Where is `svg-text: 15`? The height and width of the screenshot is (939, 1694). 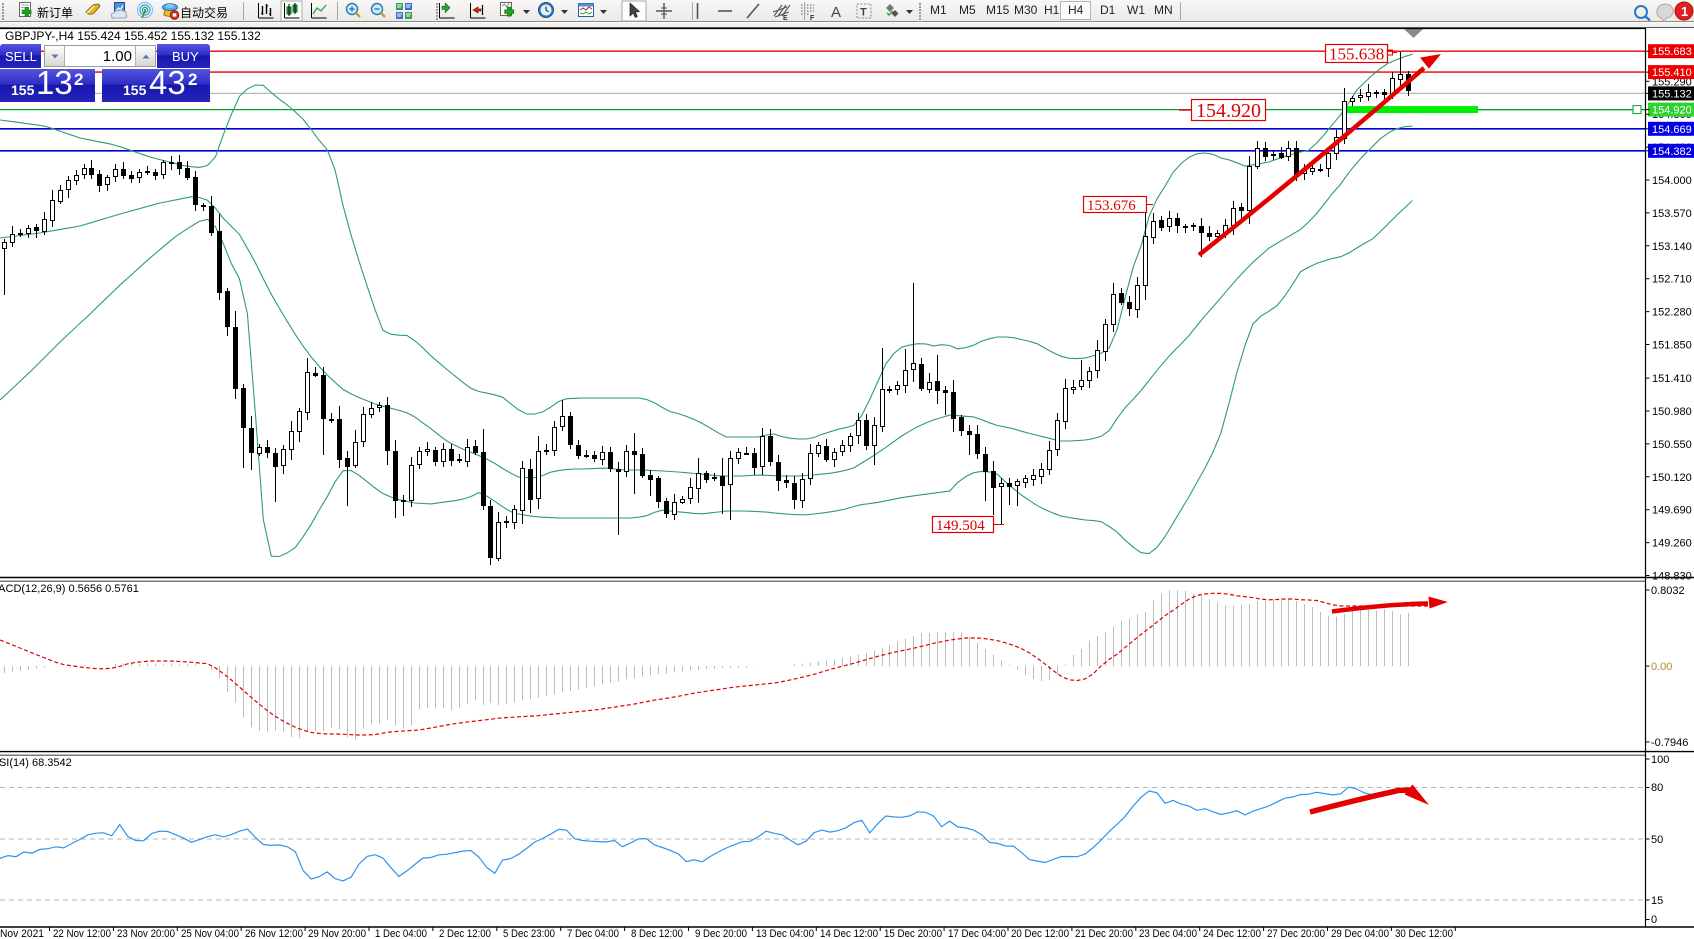 svg-text: 15 is located at coordinates (1657, 901).